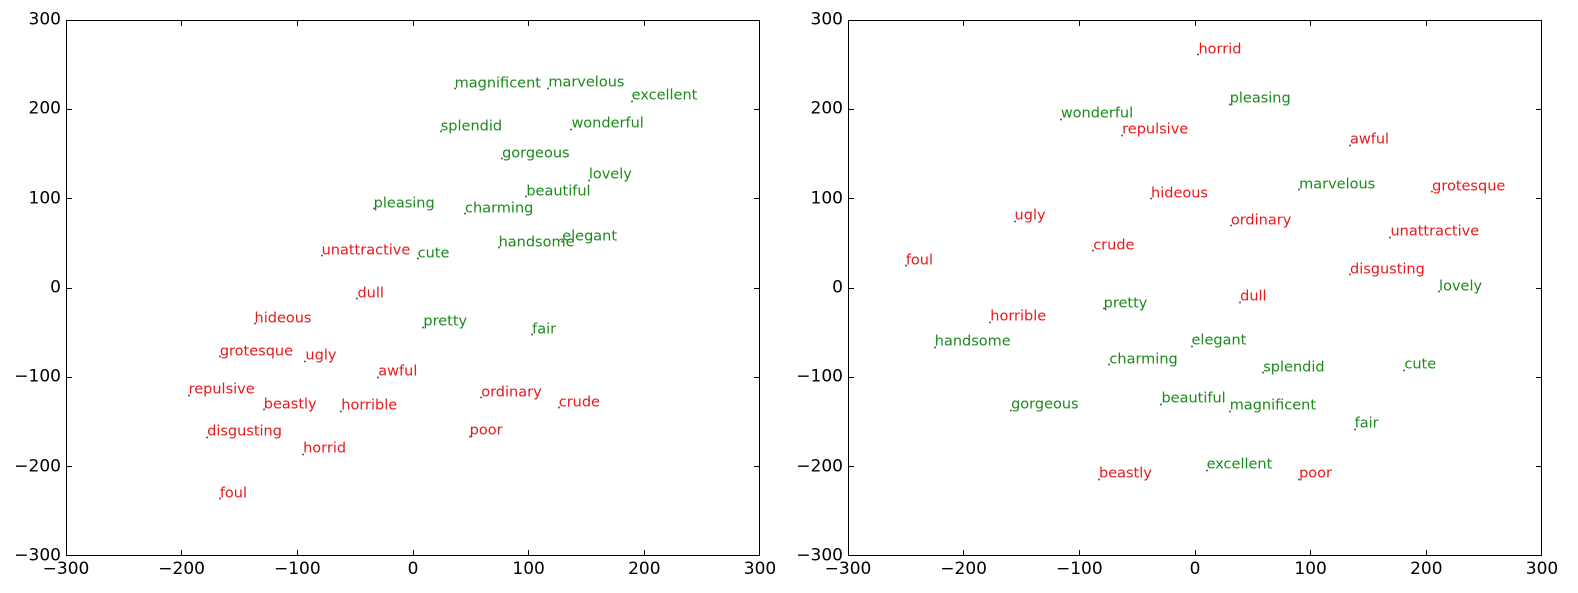  What do you see at coordinates (837, 287) in the screenshot?
I see `y-tick-label: 0` at bounding box center [837, 287].